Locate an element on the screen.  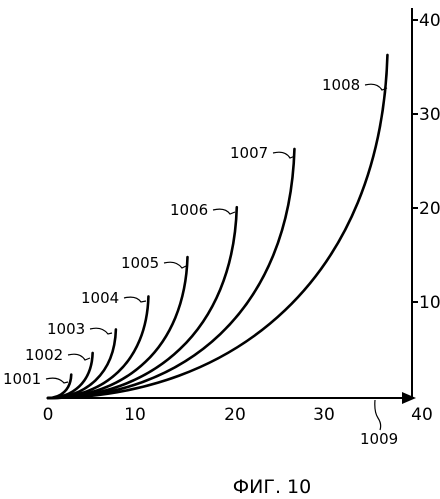
ref-label-1006: 1006 is located at coordinates (189, 210).